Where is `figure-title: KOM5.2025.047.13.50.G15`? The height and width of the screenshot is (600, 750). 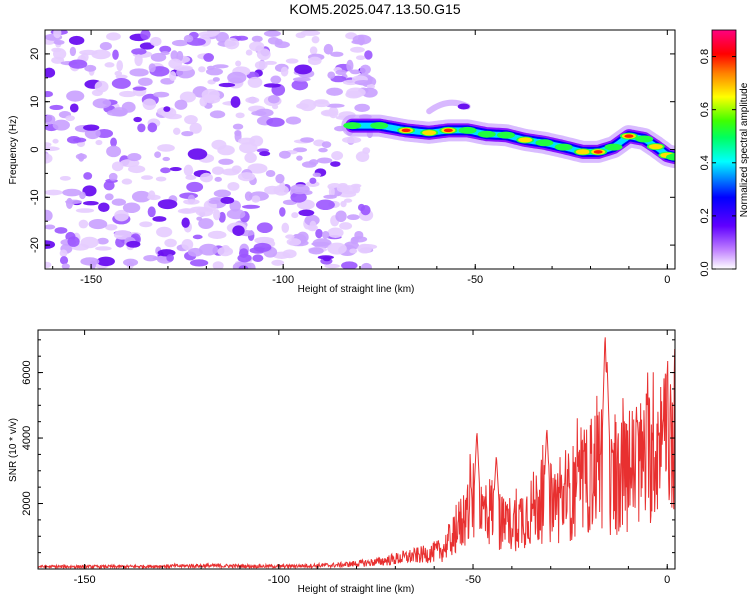 figure-title: KOM5.2025.047.13.50.G15 is located at coordinates (374, 9).